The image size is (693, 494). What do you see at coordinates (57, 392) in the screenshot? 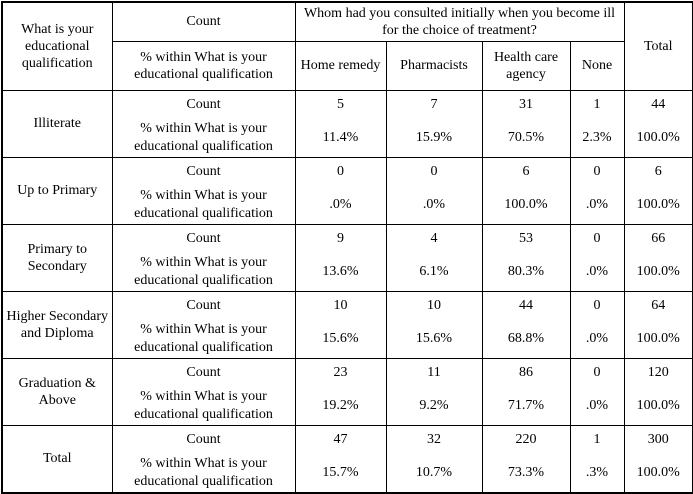
I see `row-label: Graduation & Above` at bounding box center [57, 392].